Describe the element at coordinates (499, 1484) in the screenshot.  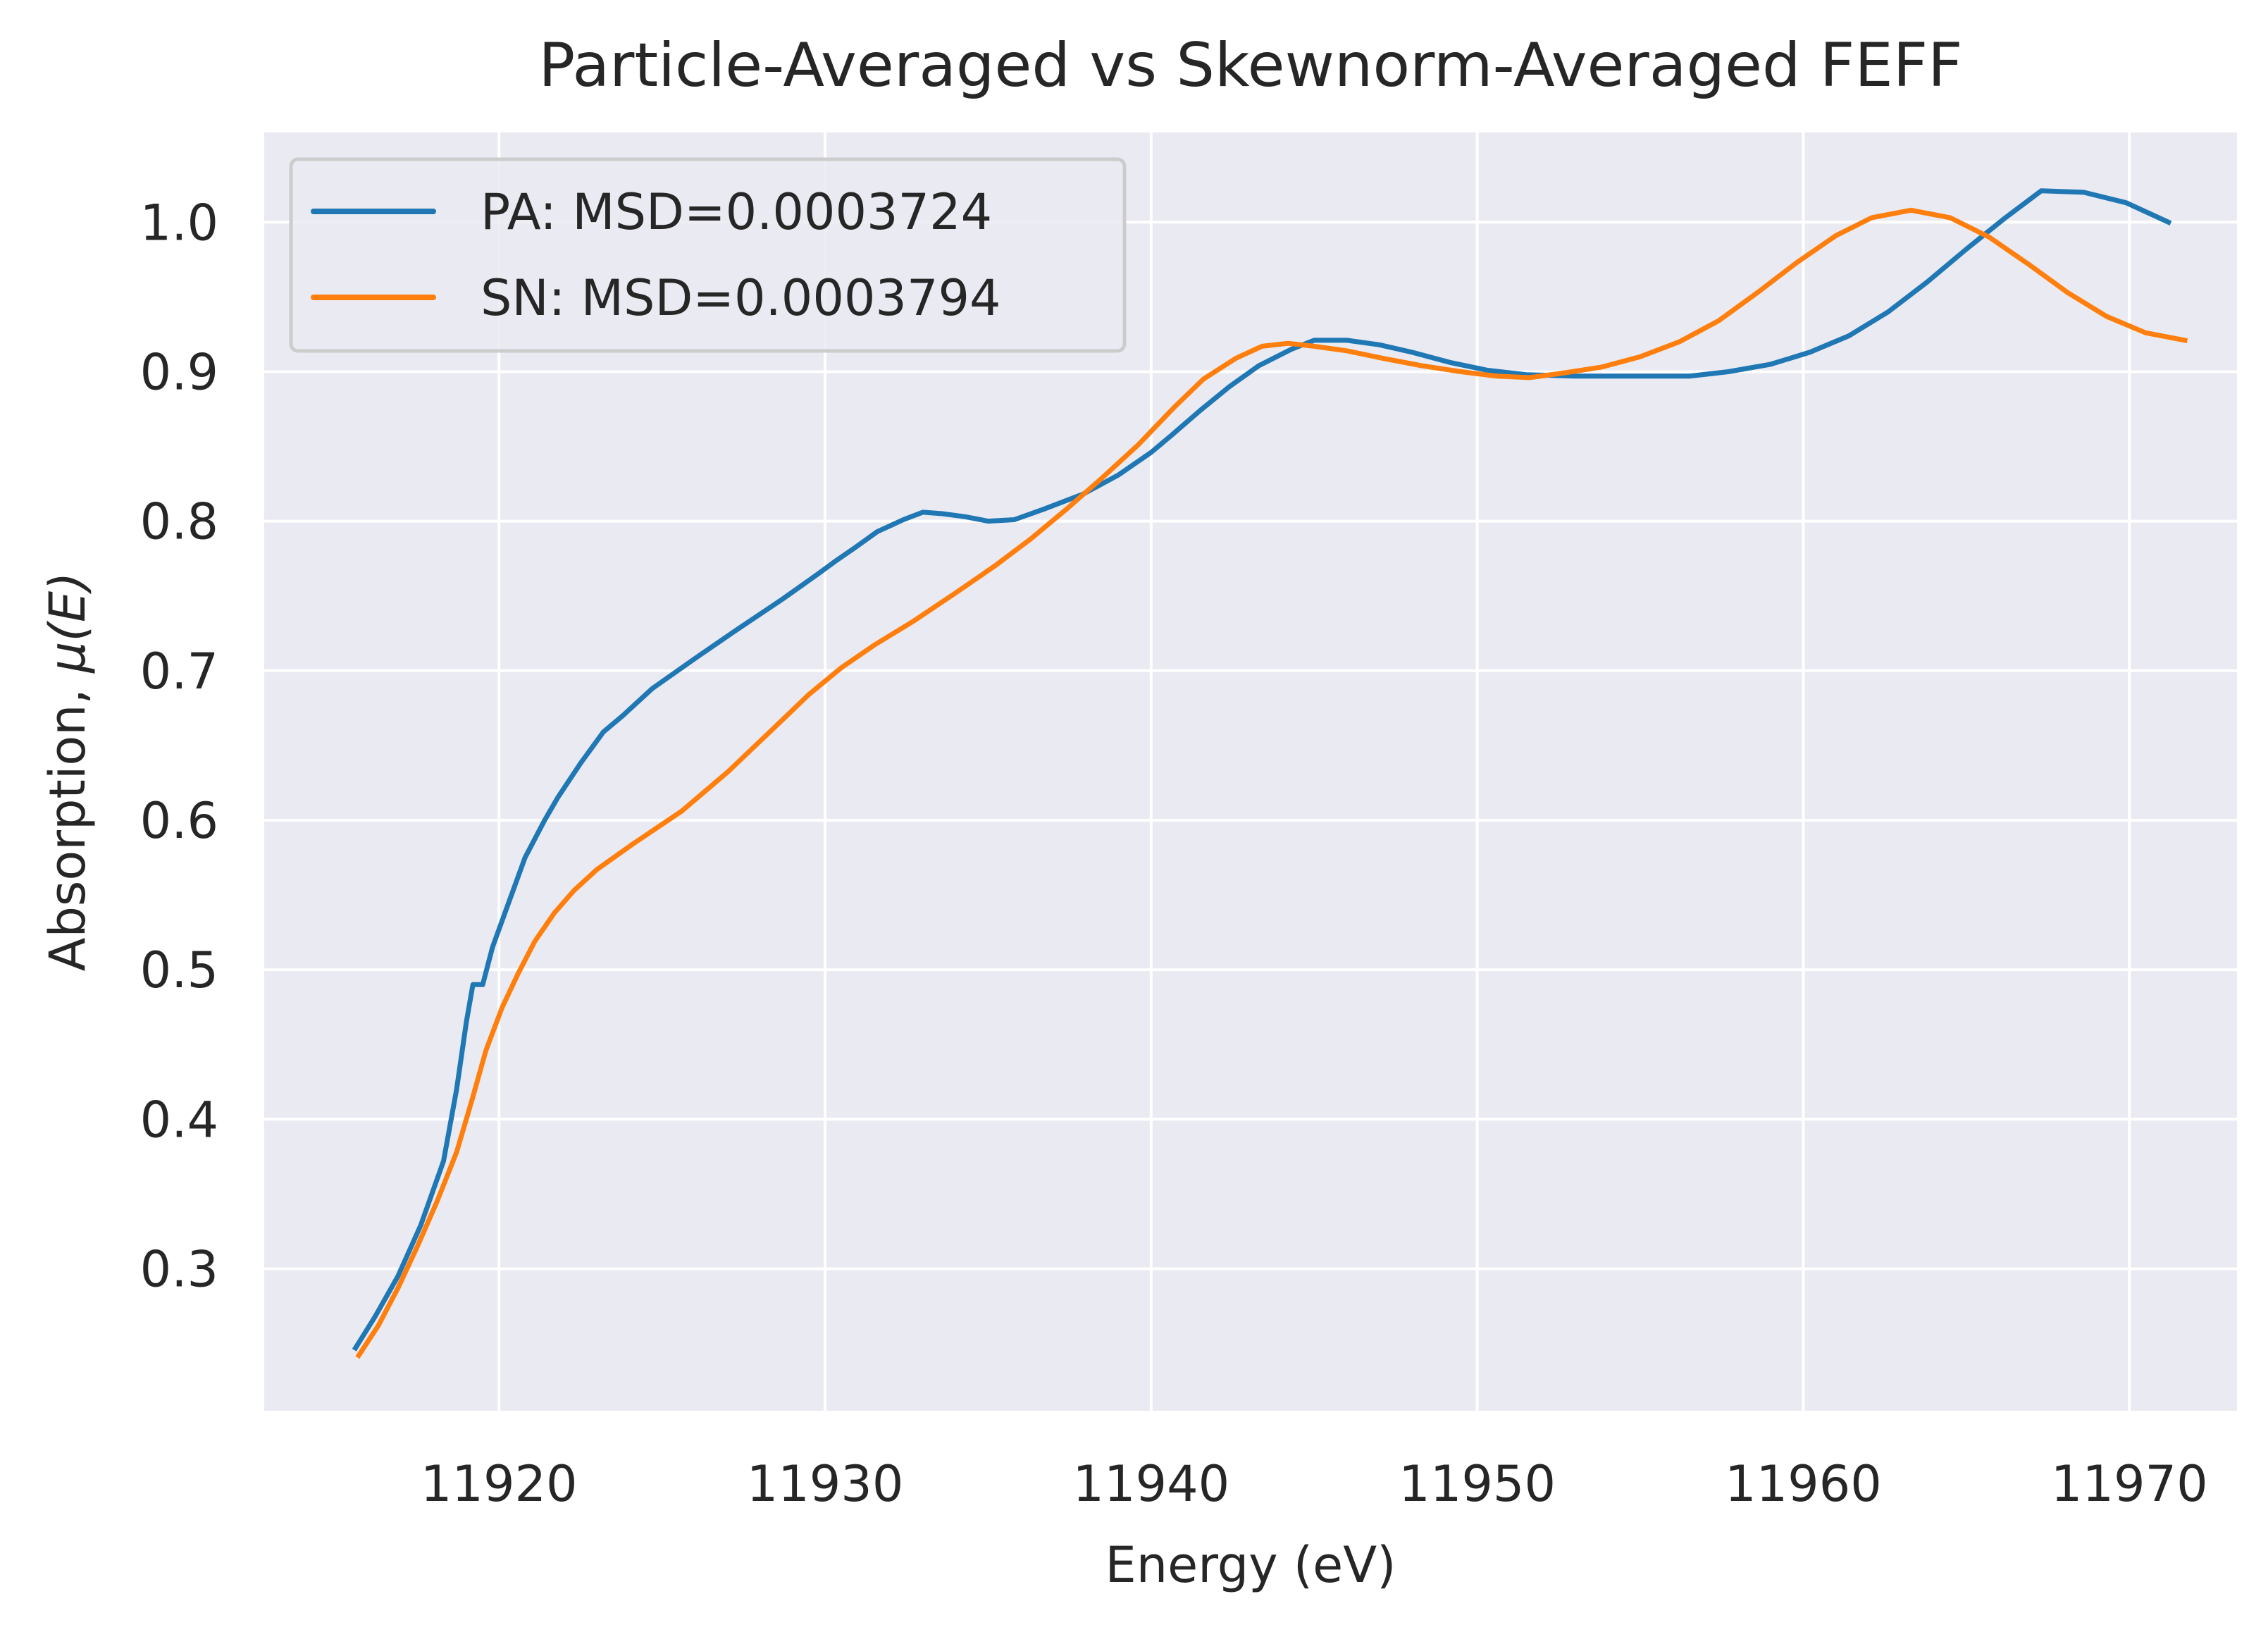
I see `x-tick-label: 11920` at that location.